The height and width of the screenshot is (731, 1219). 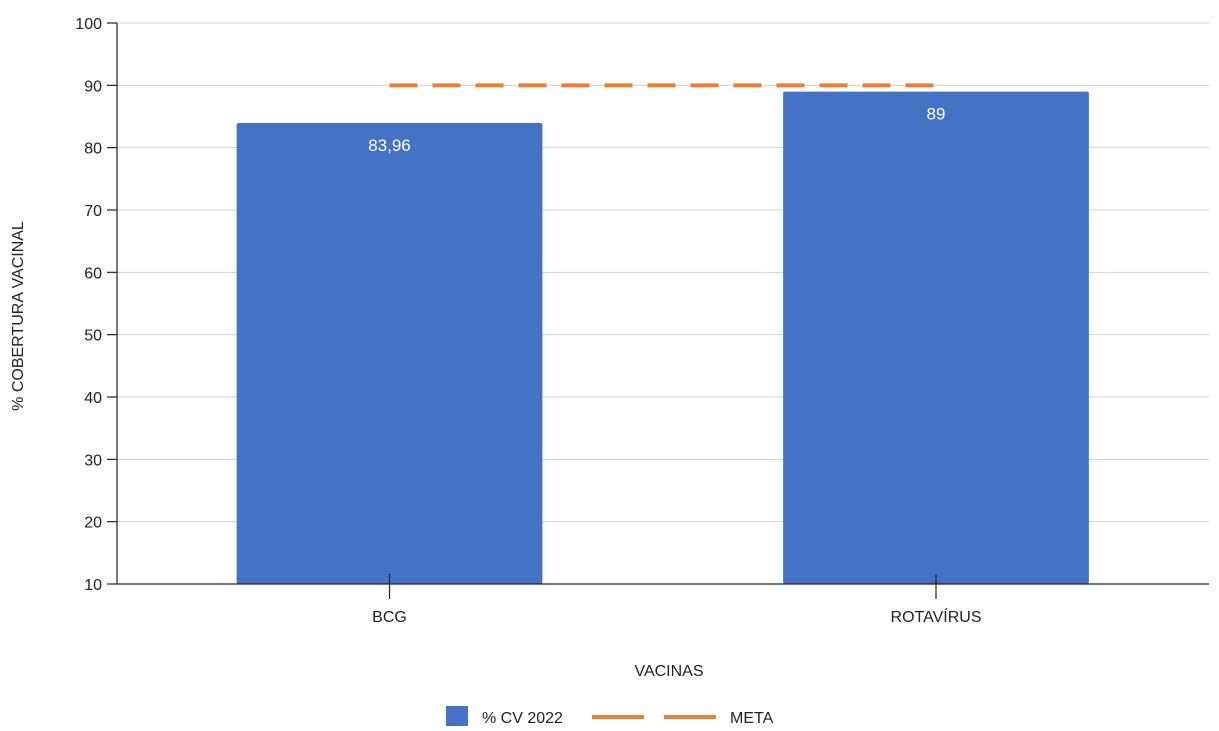 What do you see at coordinates (389, 145) in the screenshot?
I see `data-label: 83,96` at bounding box center [389, 145].